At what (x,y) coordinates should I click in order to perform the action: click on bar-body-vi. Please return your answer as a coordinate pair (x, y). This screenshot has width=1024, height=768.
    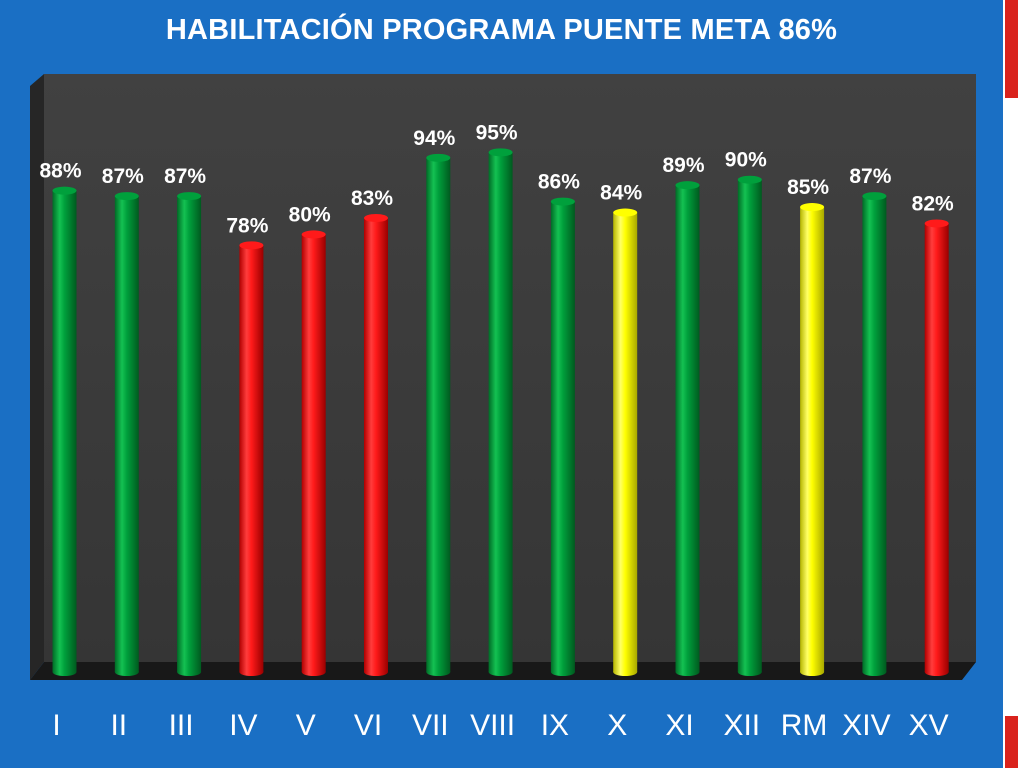
    Looking at the image, I should click on (376, 445).